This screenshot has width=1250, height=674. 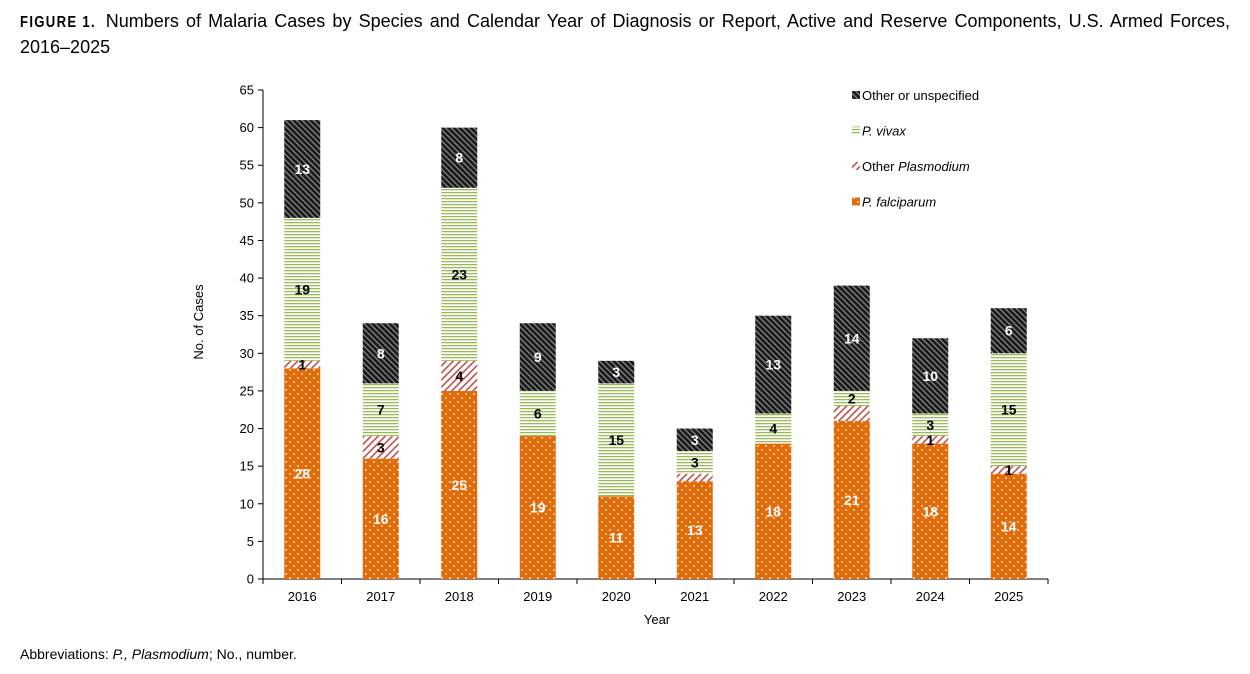 What do you see at coordinates (247, 165) in the screenshot?
I see `y-tick-label: 55` at bounding box center [247, 165].